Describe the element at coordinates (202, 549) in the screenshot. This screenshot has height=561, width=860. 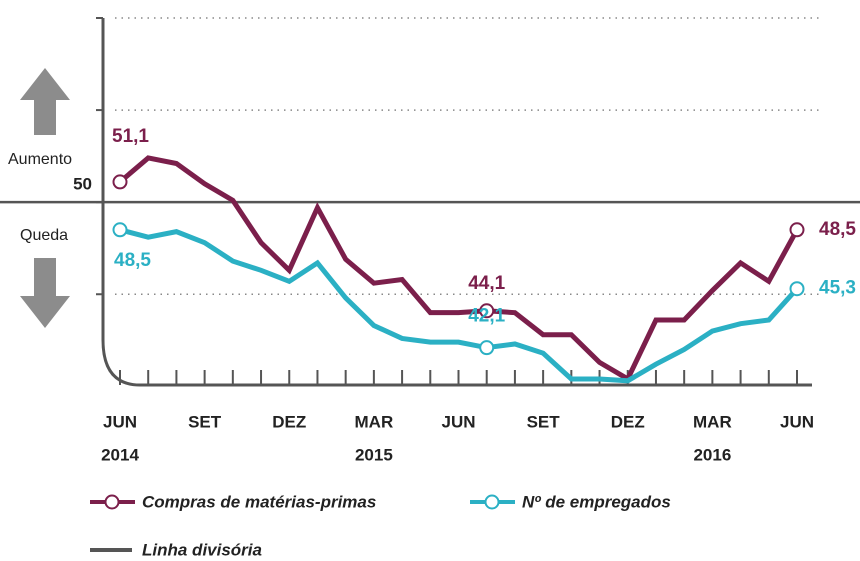
I see `legend-label: Linha divisória` at that location.